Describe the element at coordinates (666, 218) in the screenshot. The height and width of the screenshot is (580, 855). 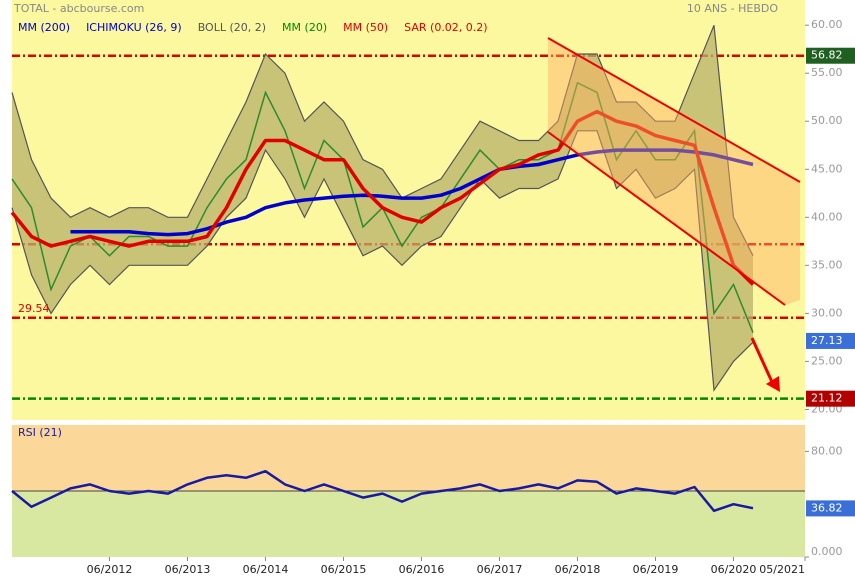
I see `channel-lower` at that location.